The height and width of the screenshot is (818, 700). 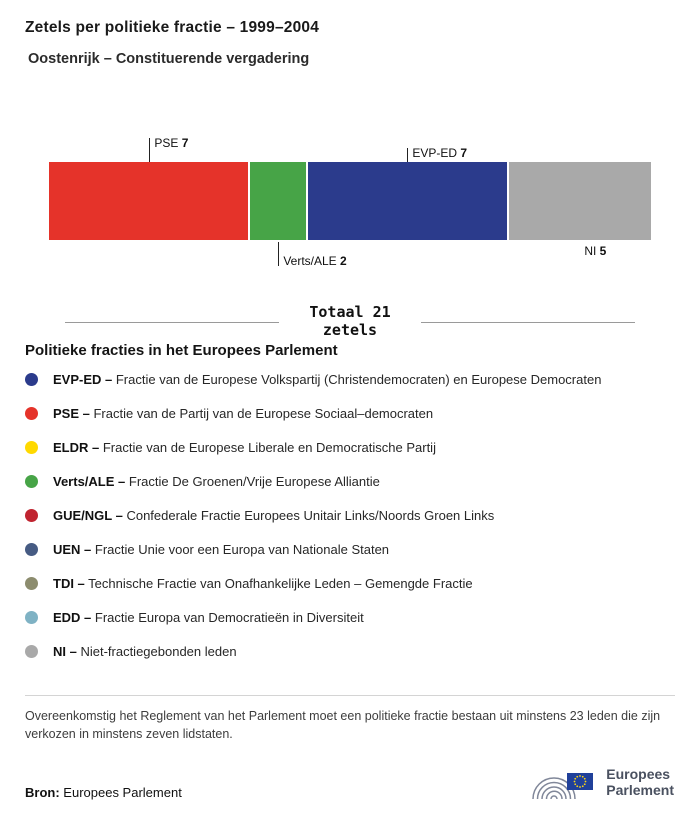 What do you see at coordinates (31, 413) in the screenshot?
I see `legend-color-dot-pse` at bounding box center [31, 413].